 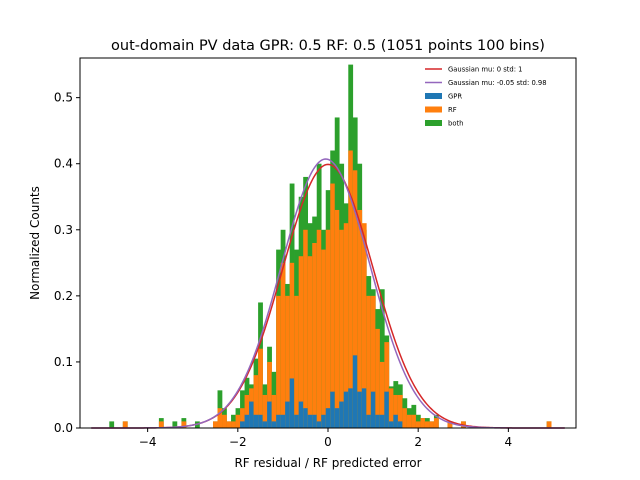 I want to click on x-tick-label: −2, so click(x=238, y=442).